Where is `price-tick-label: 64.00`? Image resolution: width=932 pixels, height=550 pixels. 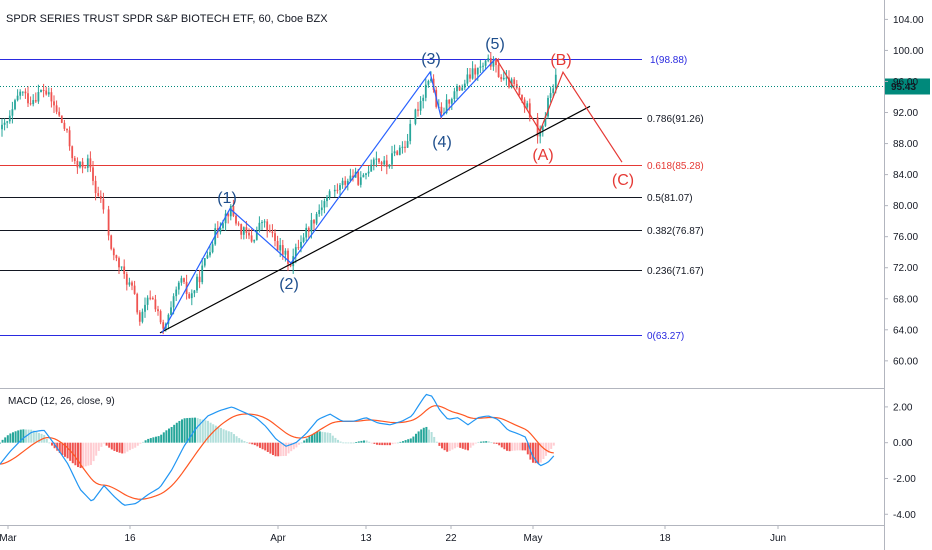
price-tick-label: 64.00 is located at coordinates (905, 330).